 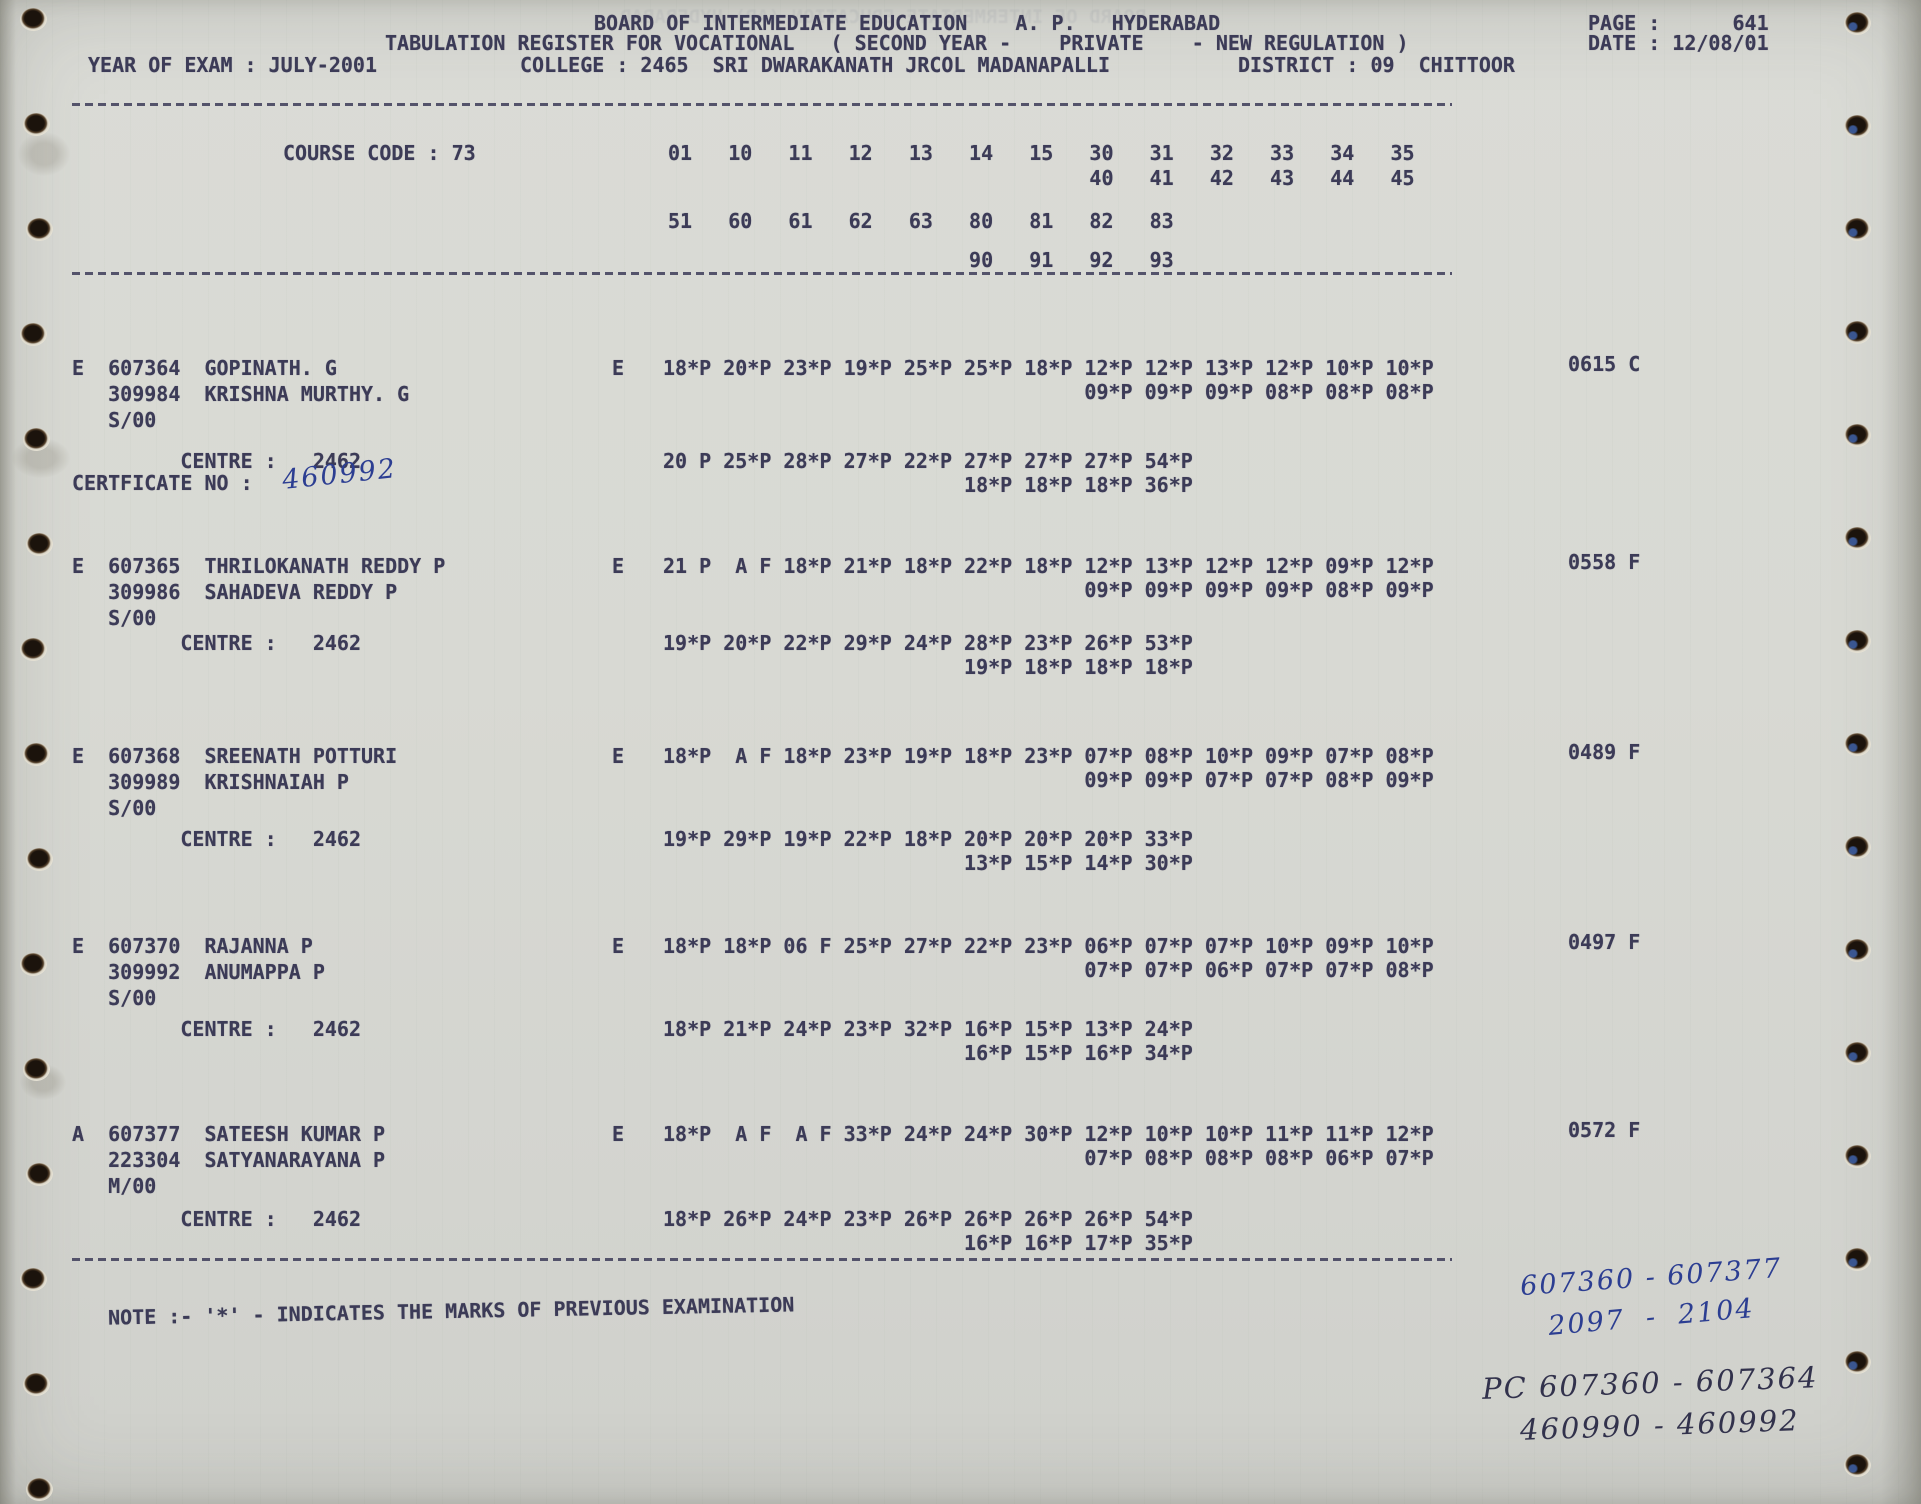 What do you see at coordinates (1048, 1158) in the screenshot?
I see `marks-row: 07*P 08*P 08*P 08*P 06*P 07*P` at bounding box center [1048, 1158].